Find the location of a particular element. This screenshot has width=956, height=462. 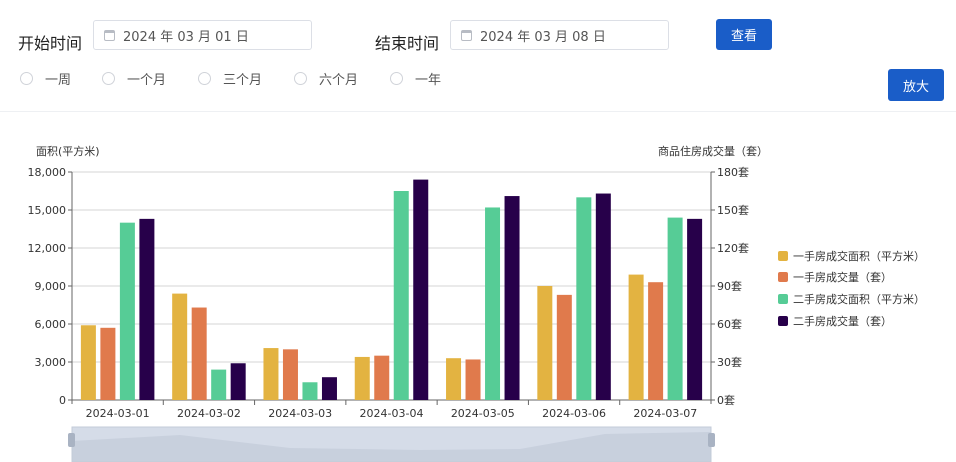

range-three-months-radio: 三个月 is located at coordinates (230, 78).